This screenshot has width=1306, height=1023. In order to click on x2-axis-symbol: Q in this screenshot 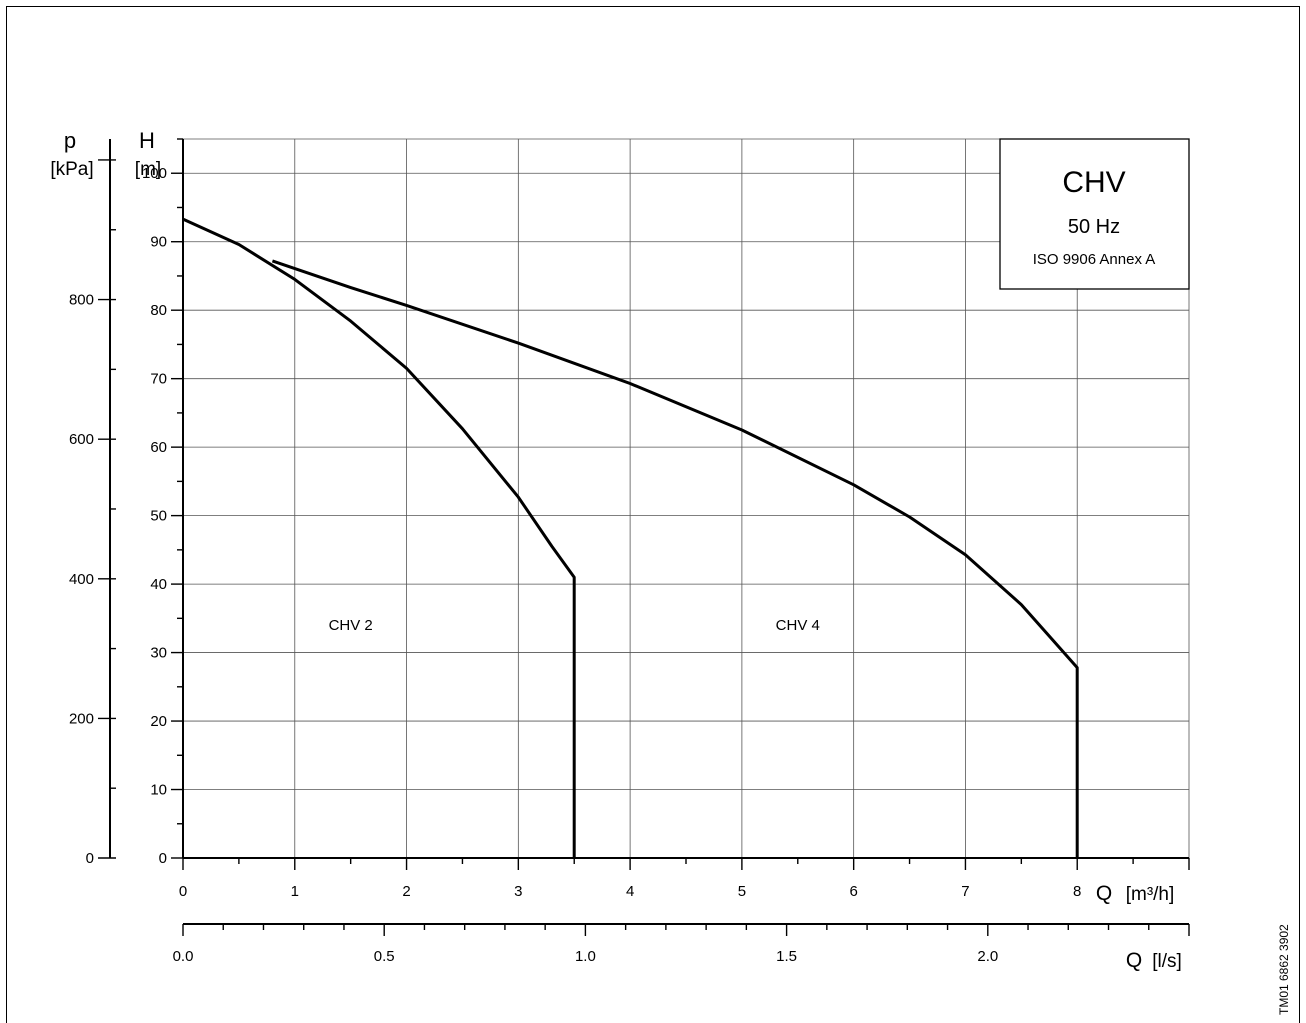, I will do `click(1134, 960)`.